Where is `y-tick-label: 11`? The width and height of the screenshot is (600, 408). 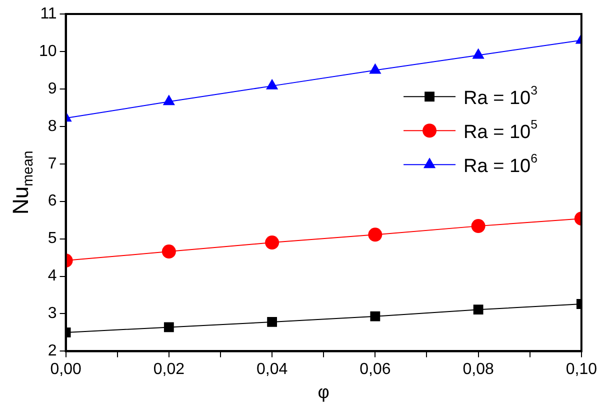
y-tick-label: 11 is located at coordinates (48, 13).